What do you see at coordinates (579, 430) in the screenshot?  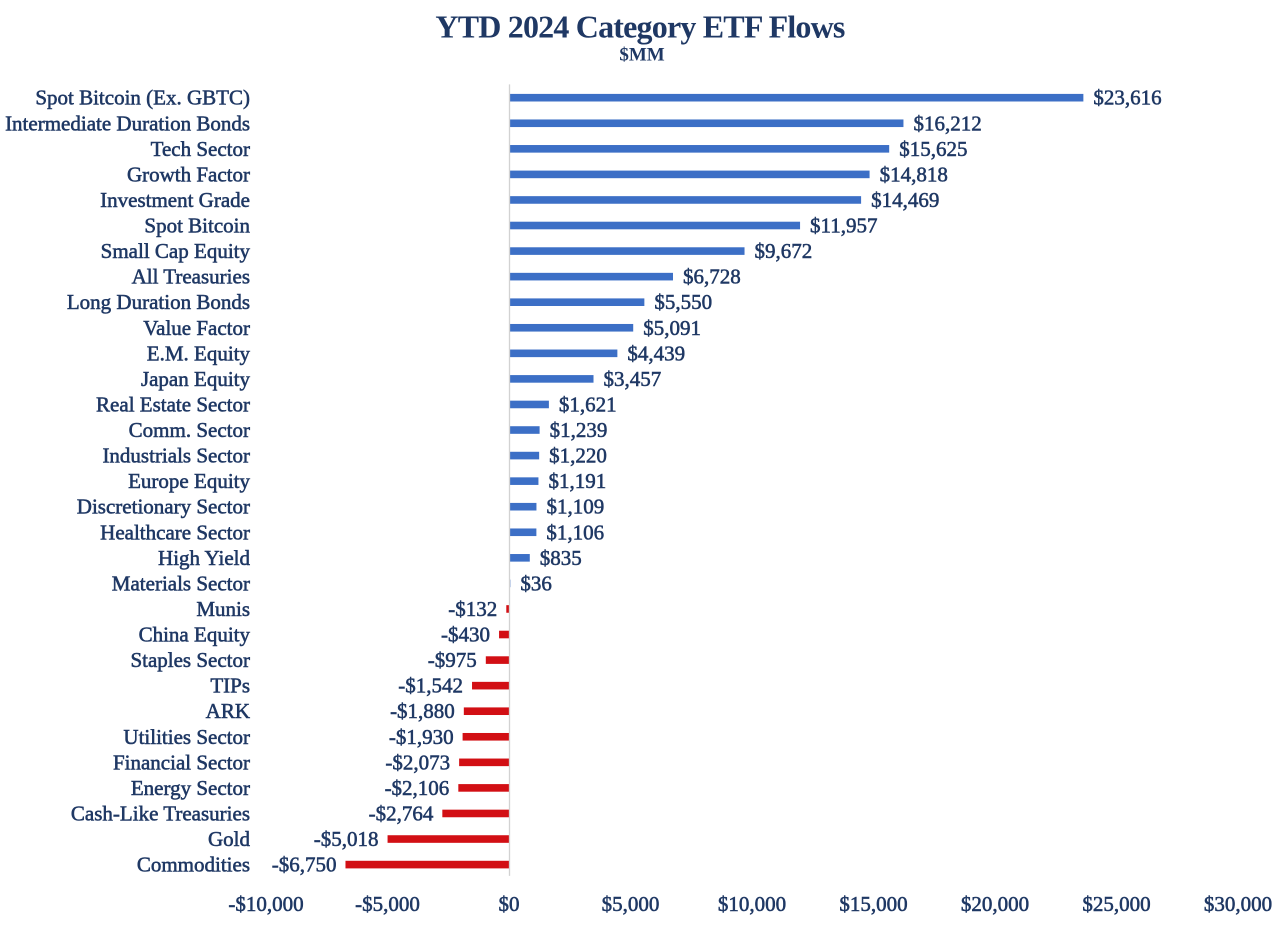 I see `svg-text: $1,239` at bounding box center [579, 430].